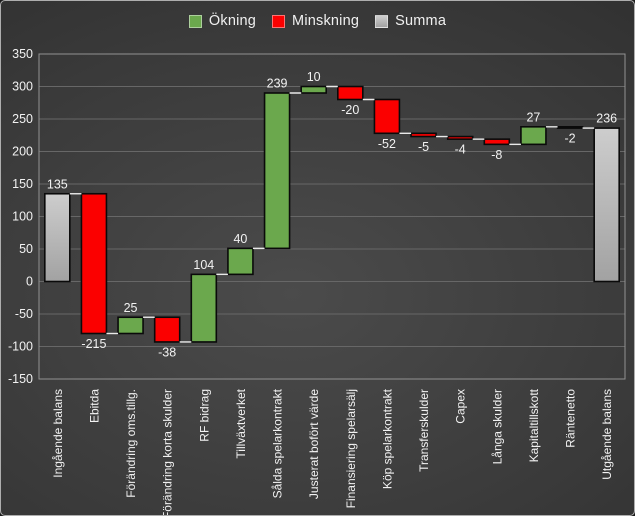  Describe the element at coordinates (20, 379) in the screenshot. I see `y-tick-label: -150` at that location.